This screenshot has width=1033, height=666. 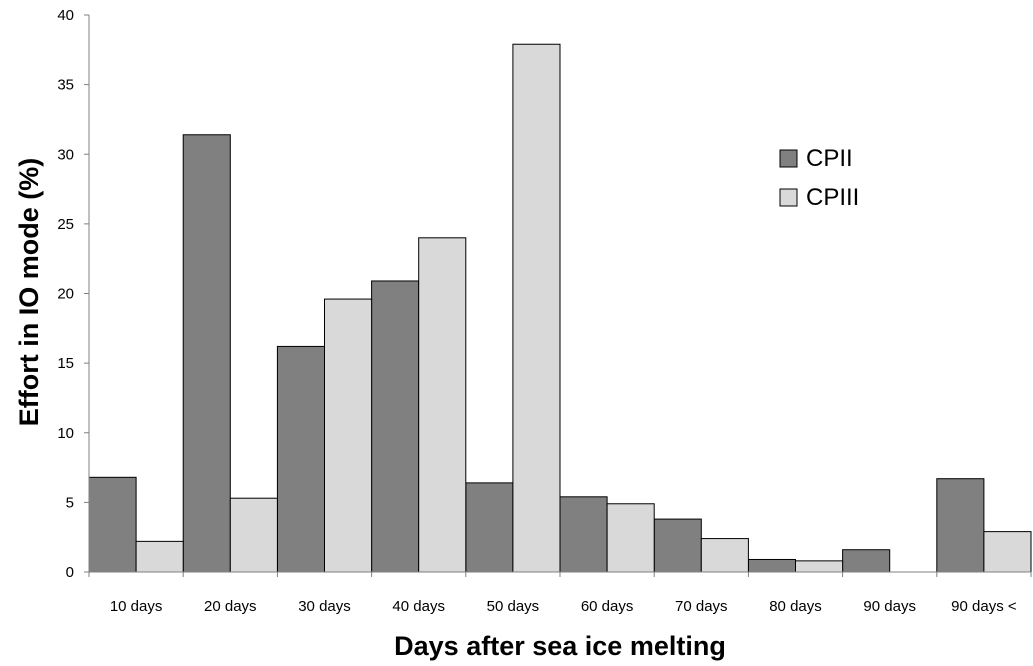 I want to click on y-axis-title: Effort in IO mode (%), so click(x=29, y=292).